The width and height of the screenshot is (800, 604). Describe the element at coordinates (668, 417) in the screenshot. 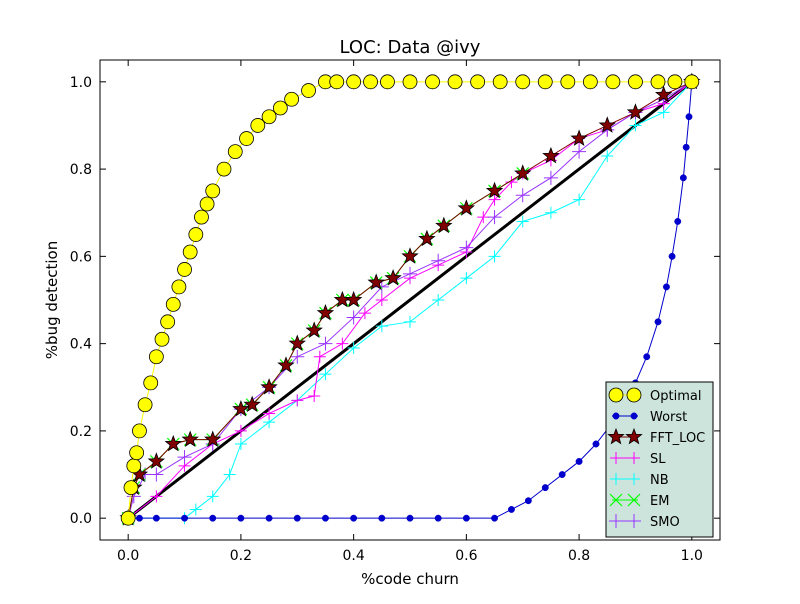

I see `legend-label-worst: Worst` at that location.